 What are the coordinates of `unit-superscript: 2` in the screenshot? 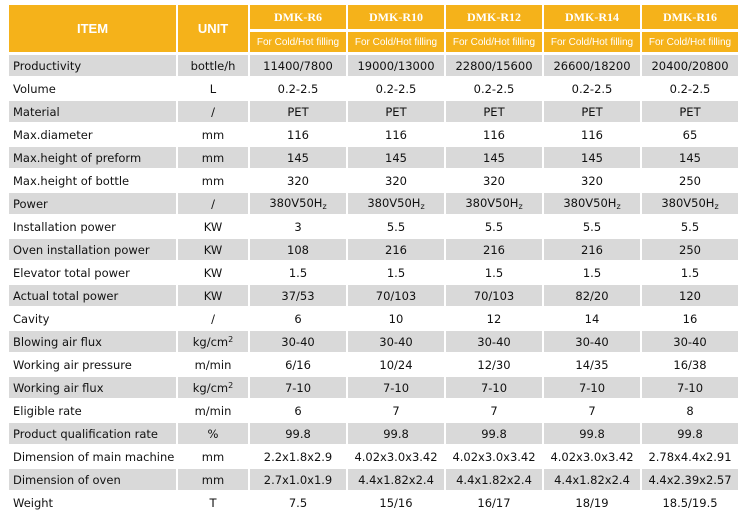 It's located at (231, 339).